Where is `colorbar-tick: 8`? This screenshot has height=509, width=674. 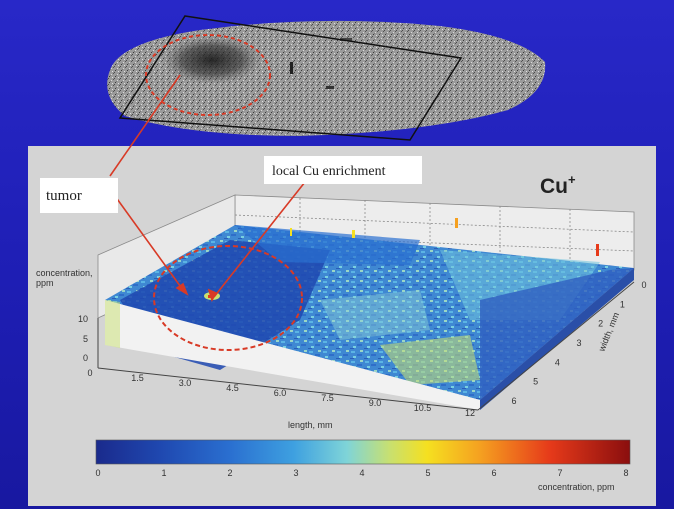 colorbar-tick: 8 is located at coordinates (625, 473).